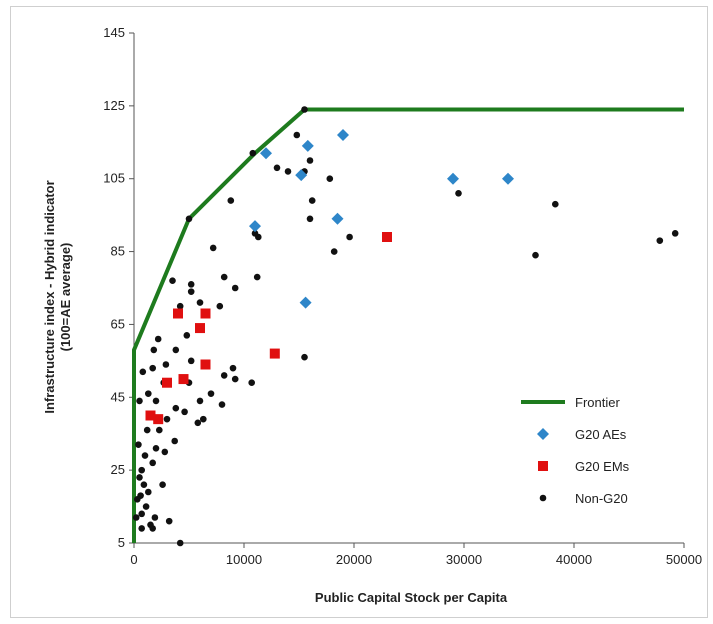 This screenshot has width=713, height=624. I want to click on y-axis-subtitle: (100=AE average), so click(65, 297).